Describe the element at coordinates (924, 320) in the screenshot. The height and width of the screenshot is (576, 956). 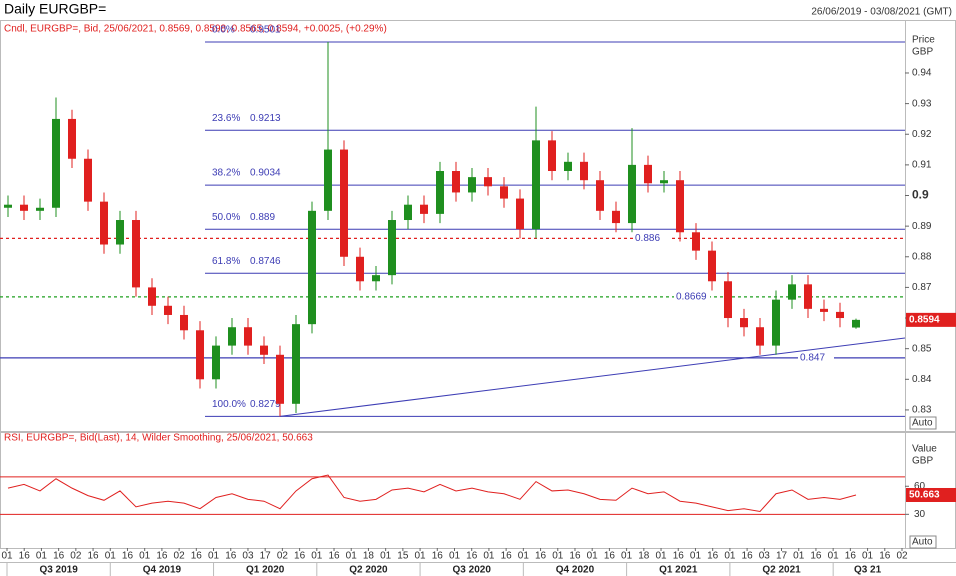
I see `price-tag-label: 0.8594` at that location.